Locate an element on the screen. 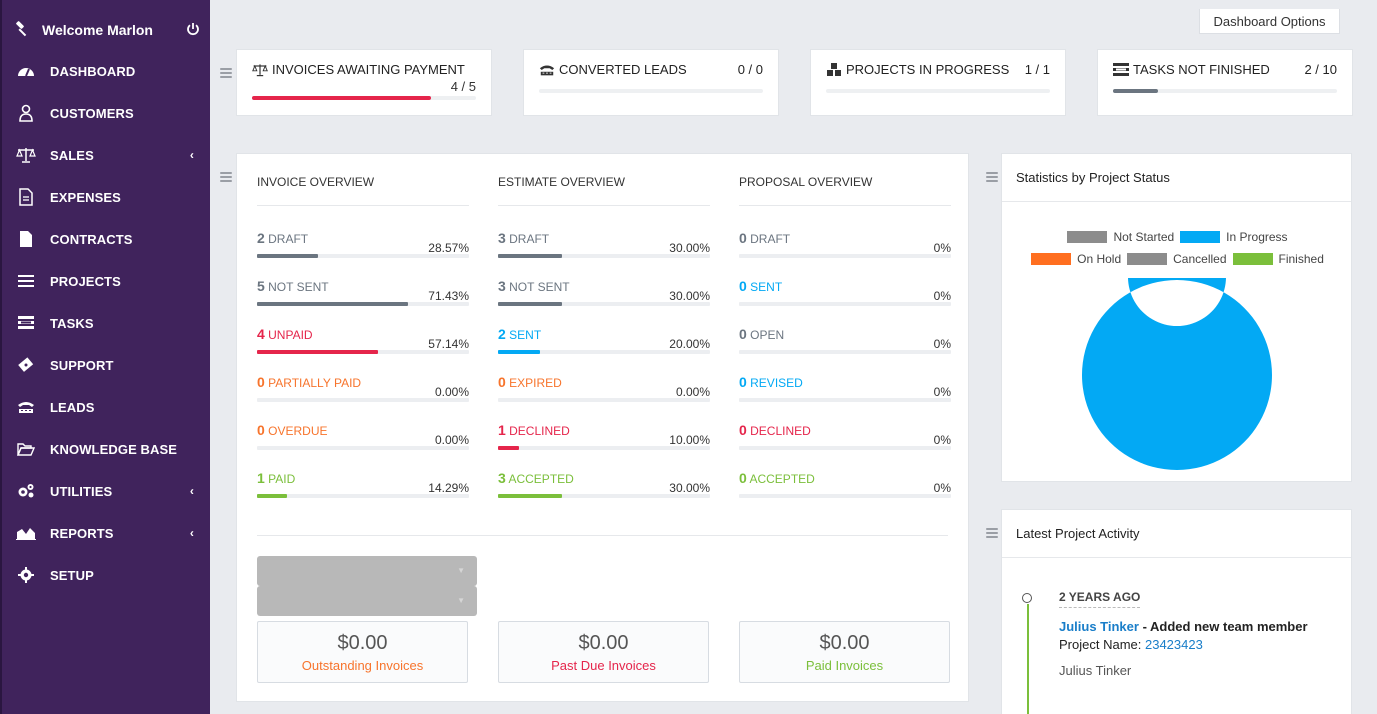 The height and width of the screenshot is (714, 1377). legend-item: Finished is located at coordinates (1278, 259).